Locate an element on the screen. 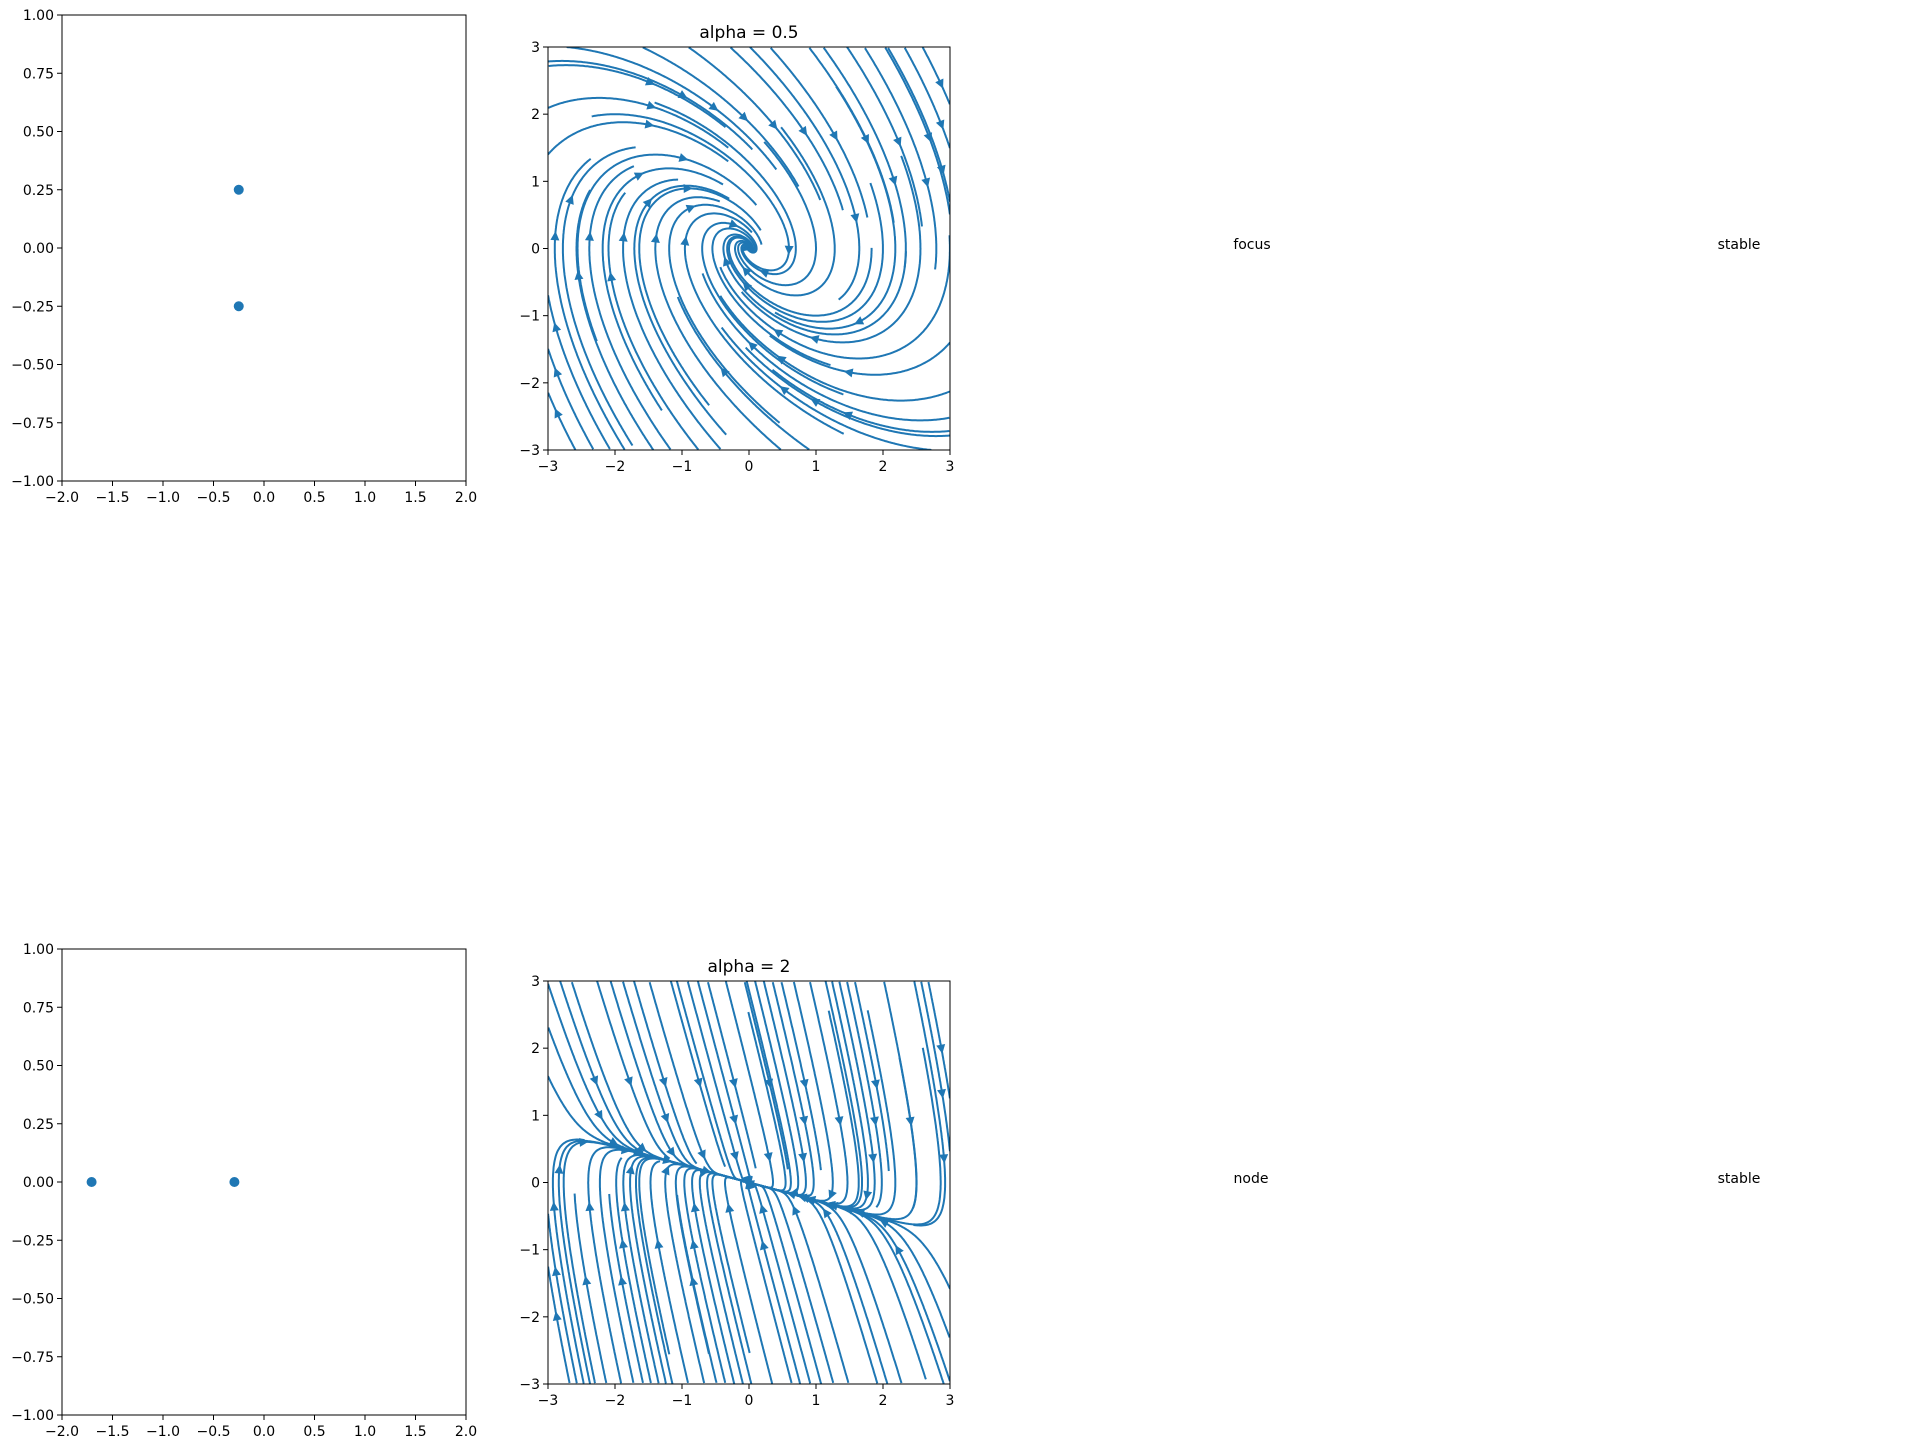 This screenshot has height=1436, width=1912. scatter-ytick-label-top: −0.25 is located at coordinates (32, 307).